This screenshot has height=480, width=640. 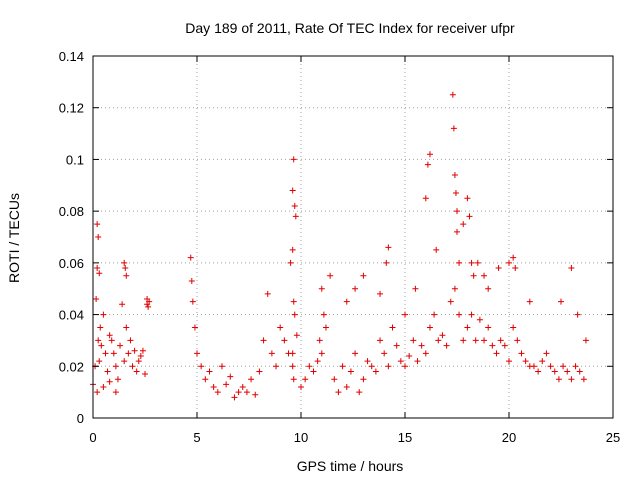 I want to click on x-tick-label: 15, so click(x=405, y=437).